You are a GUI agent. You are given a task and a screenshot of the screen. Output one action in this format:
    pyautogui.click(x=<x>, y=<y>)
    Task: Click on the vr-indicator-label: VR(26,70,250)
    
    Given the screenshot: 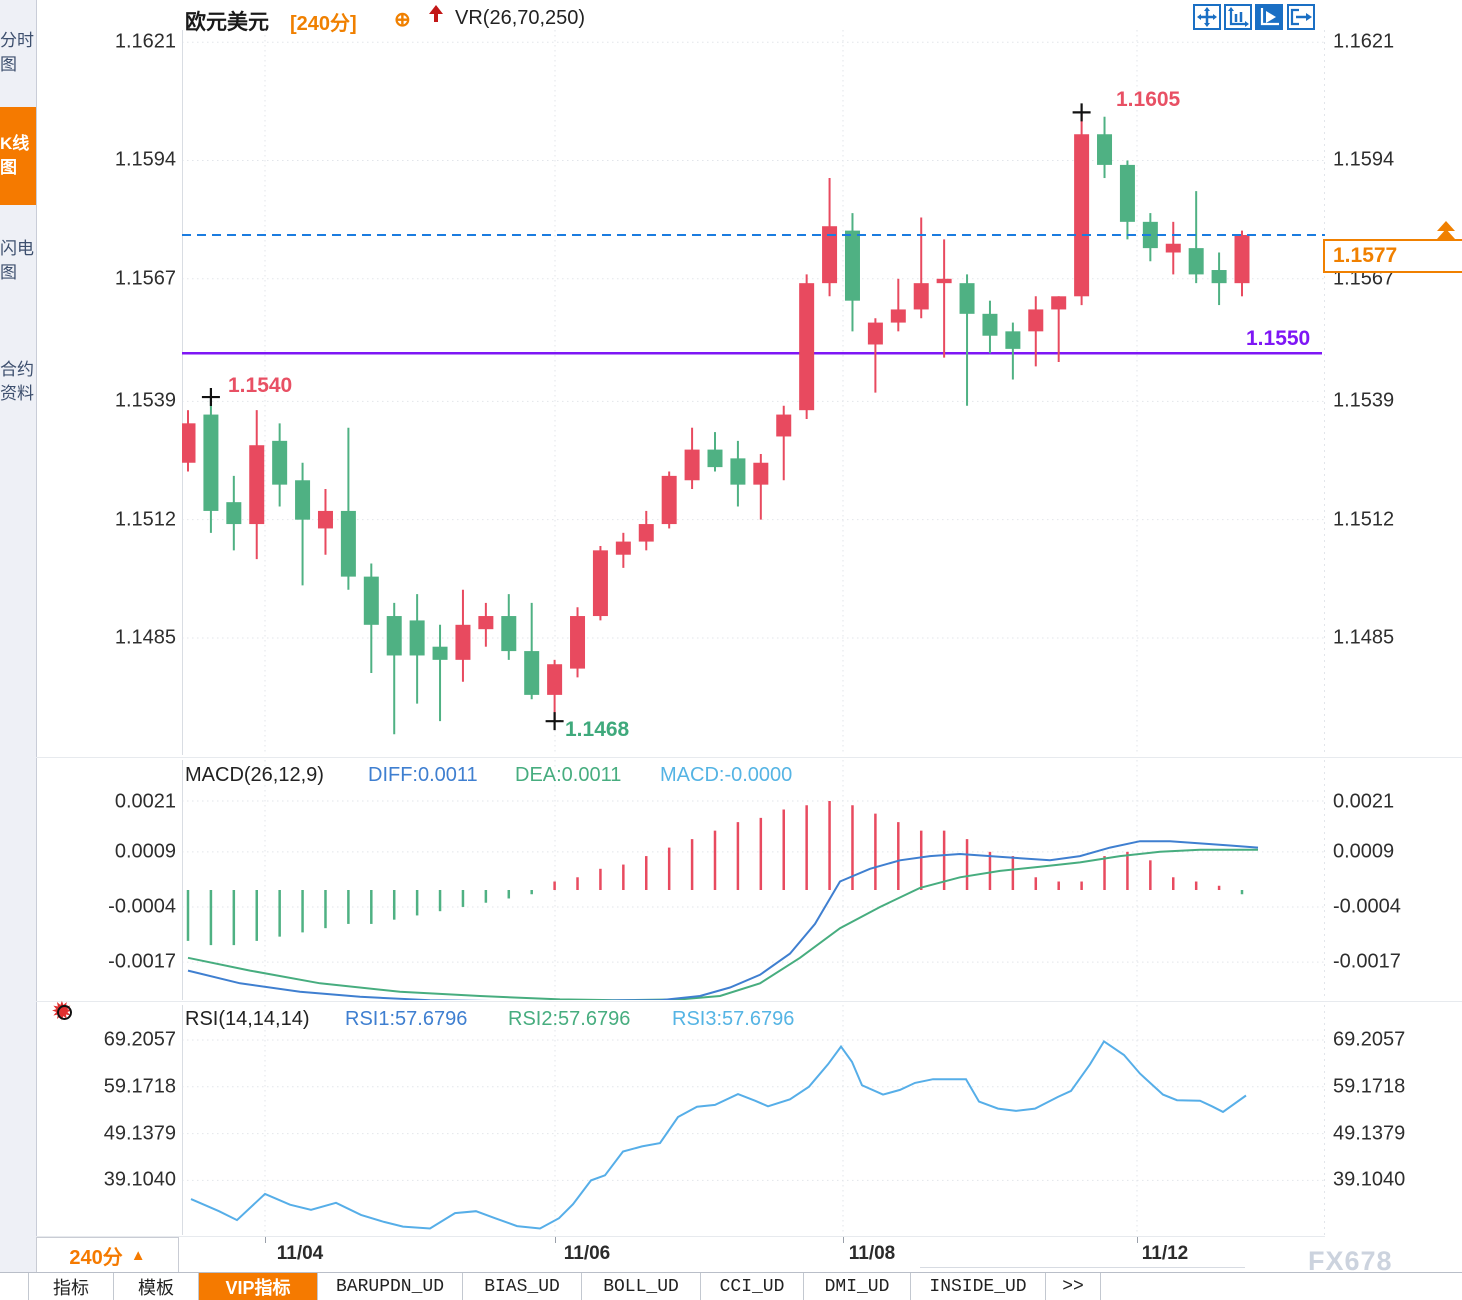 What is the action you would take?
    pyautogui.click(x=520, y=18)
    